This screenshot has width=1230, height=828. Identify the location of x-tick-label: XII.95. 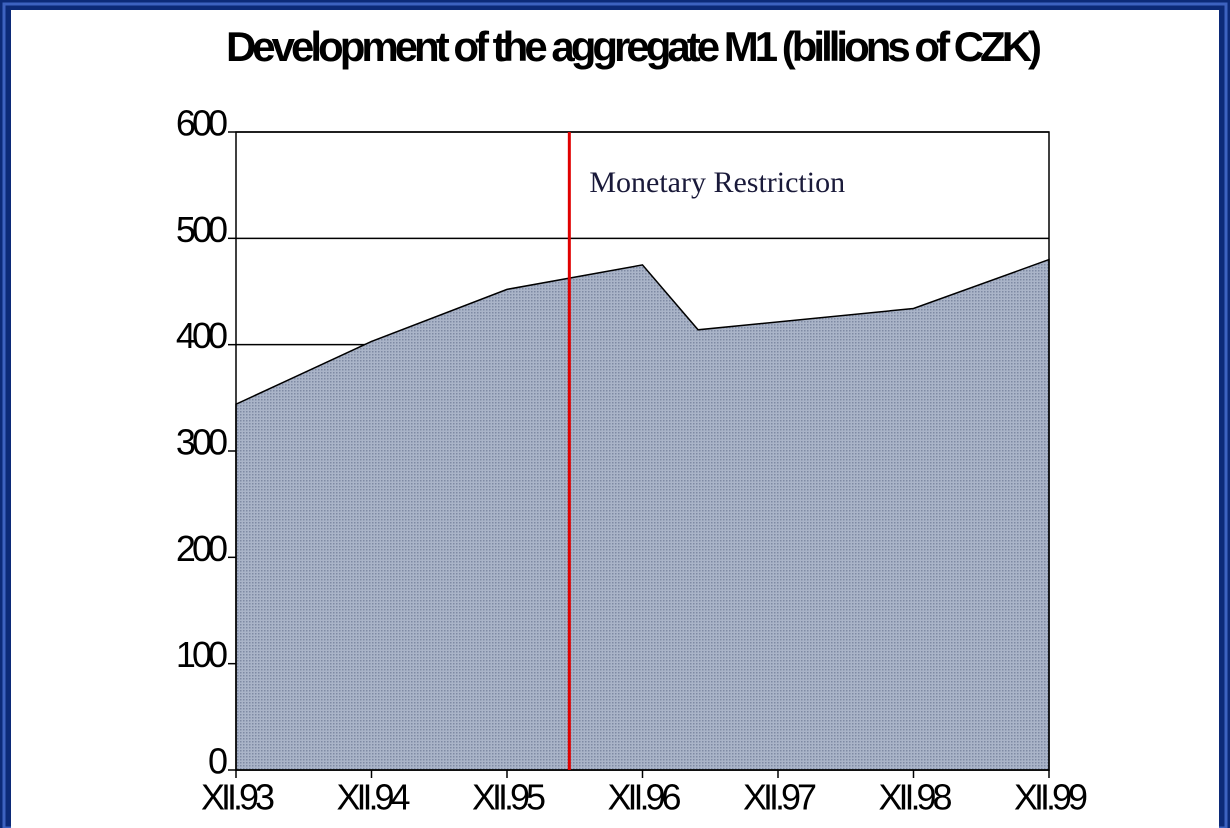
(508, 797).